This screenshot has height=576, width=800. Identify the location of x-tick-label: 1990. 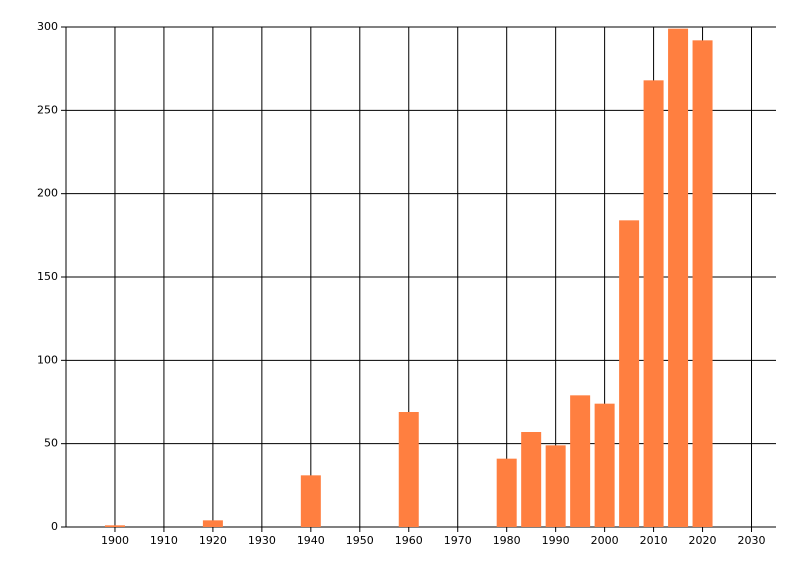
(556, 540).